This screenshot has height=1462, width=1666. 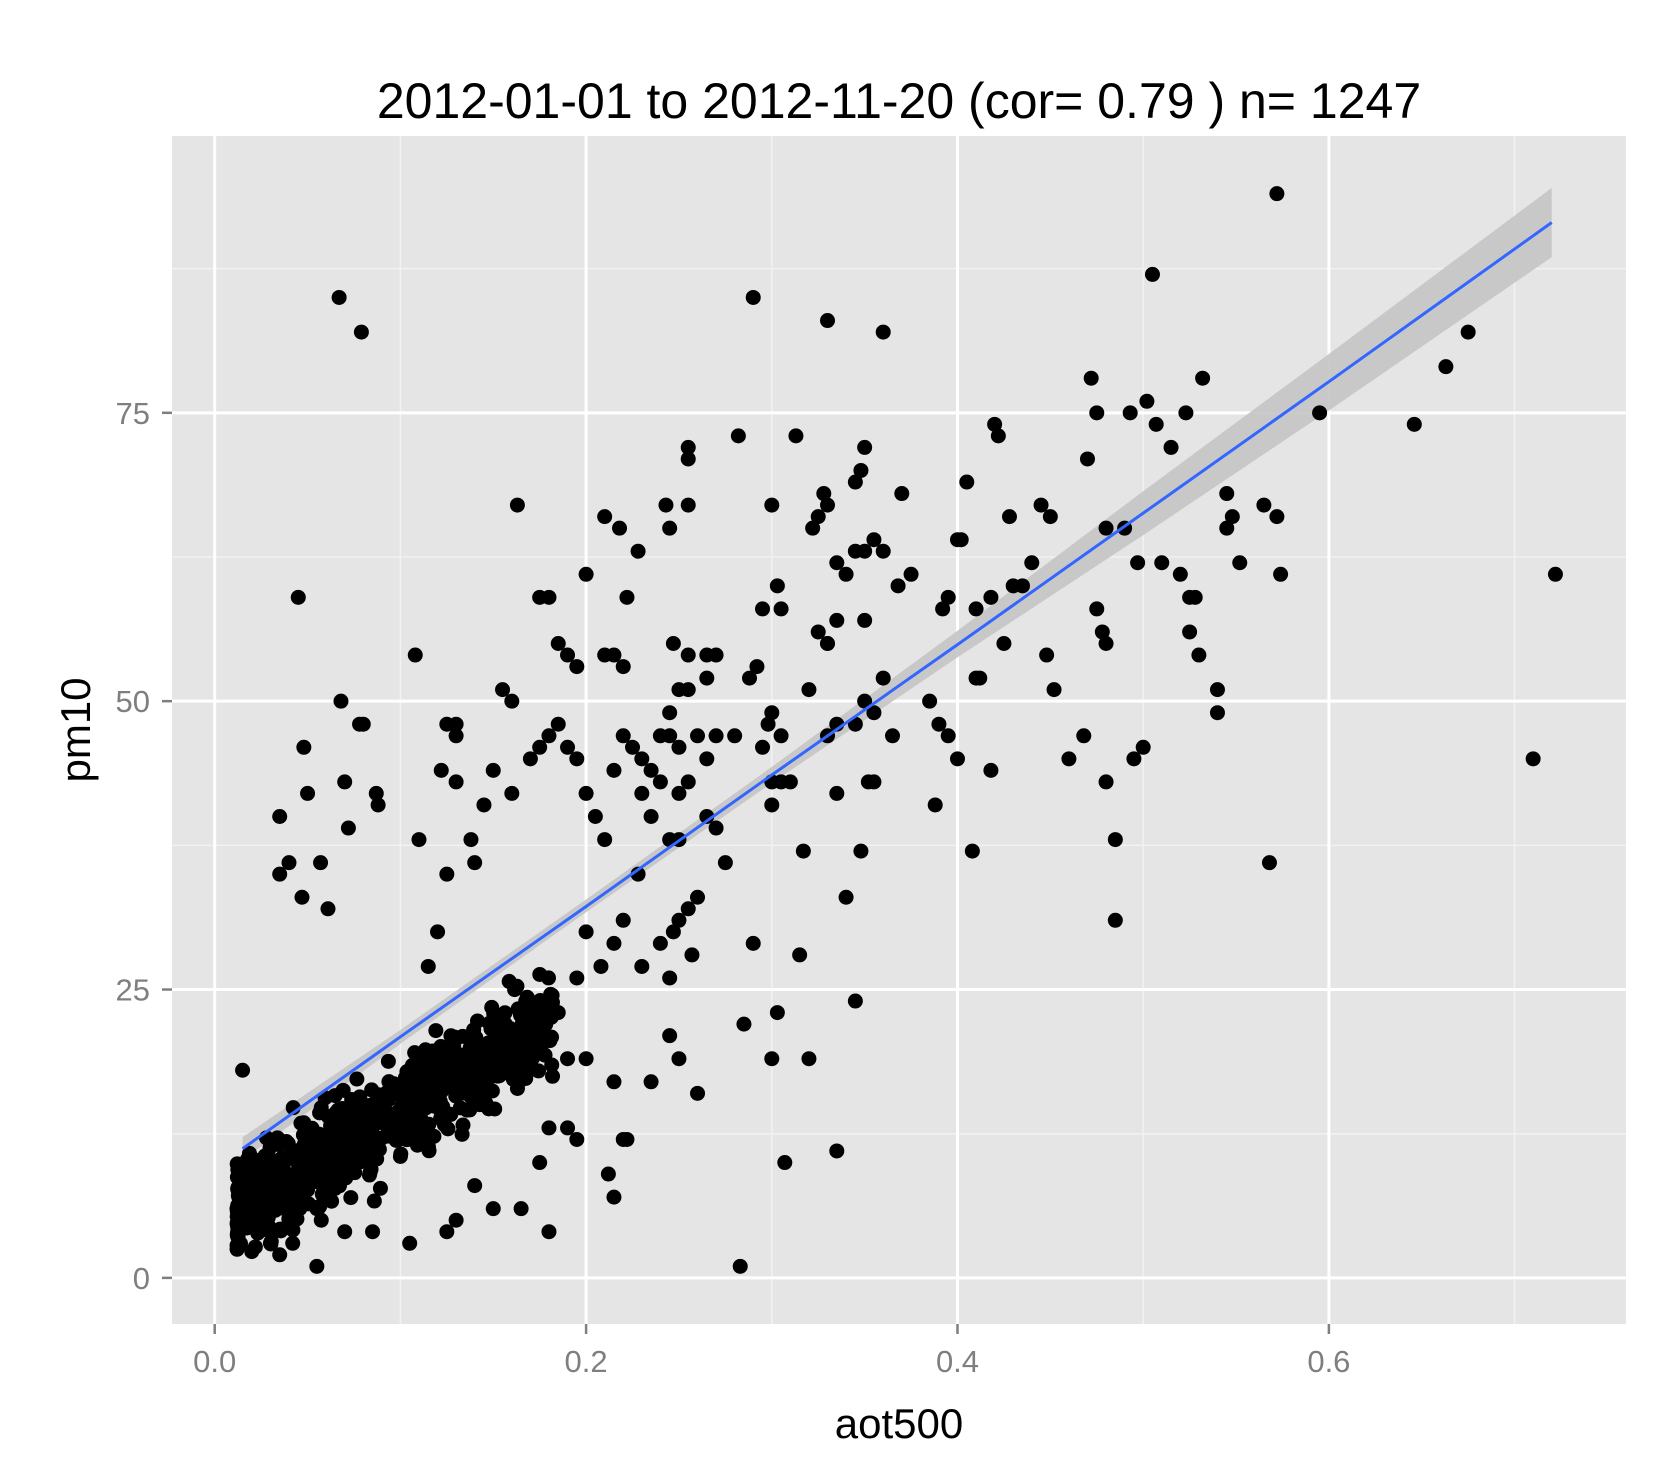 What do you see at coordinates (144, 846) in the screenshot?
I see `y-axis-ticks: 0 25 50 75` at bounding box center [144, 846].